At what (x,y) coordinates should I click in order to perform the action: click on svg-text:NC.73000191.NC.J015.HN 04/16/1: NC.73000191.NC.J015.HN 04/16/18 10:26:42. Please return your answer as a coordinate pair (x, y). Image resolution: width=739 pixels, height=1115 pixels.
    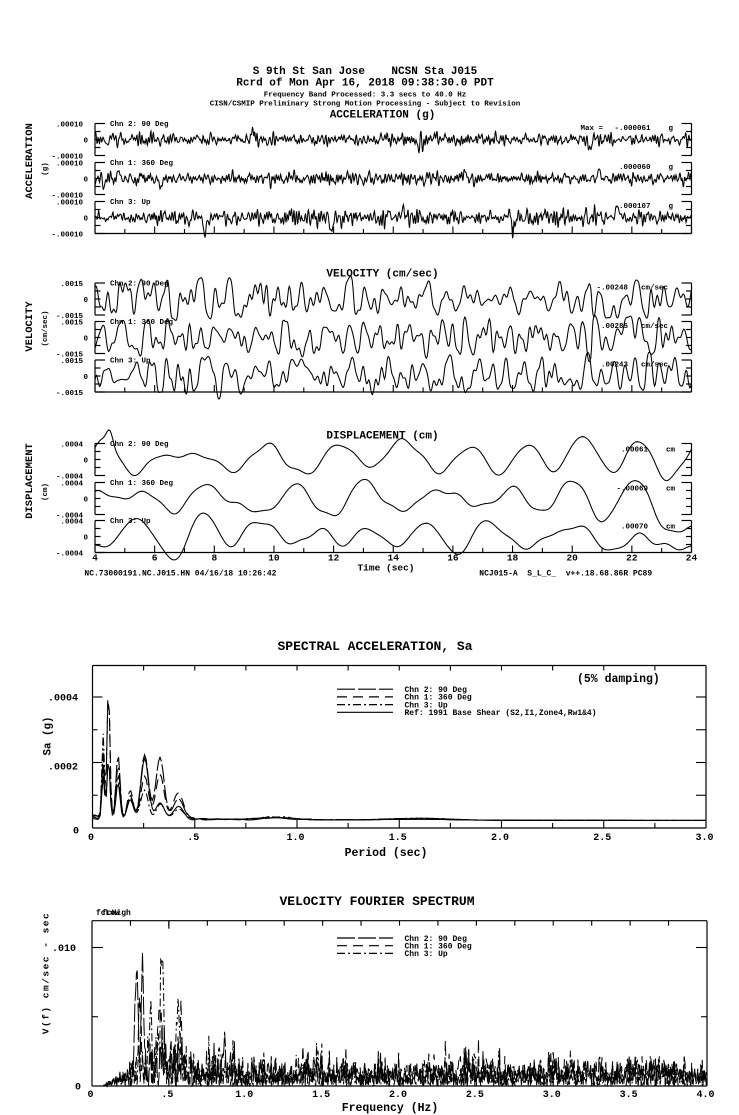
    Looking at the image, I should click on (180, 574).